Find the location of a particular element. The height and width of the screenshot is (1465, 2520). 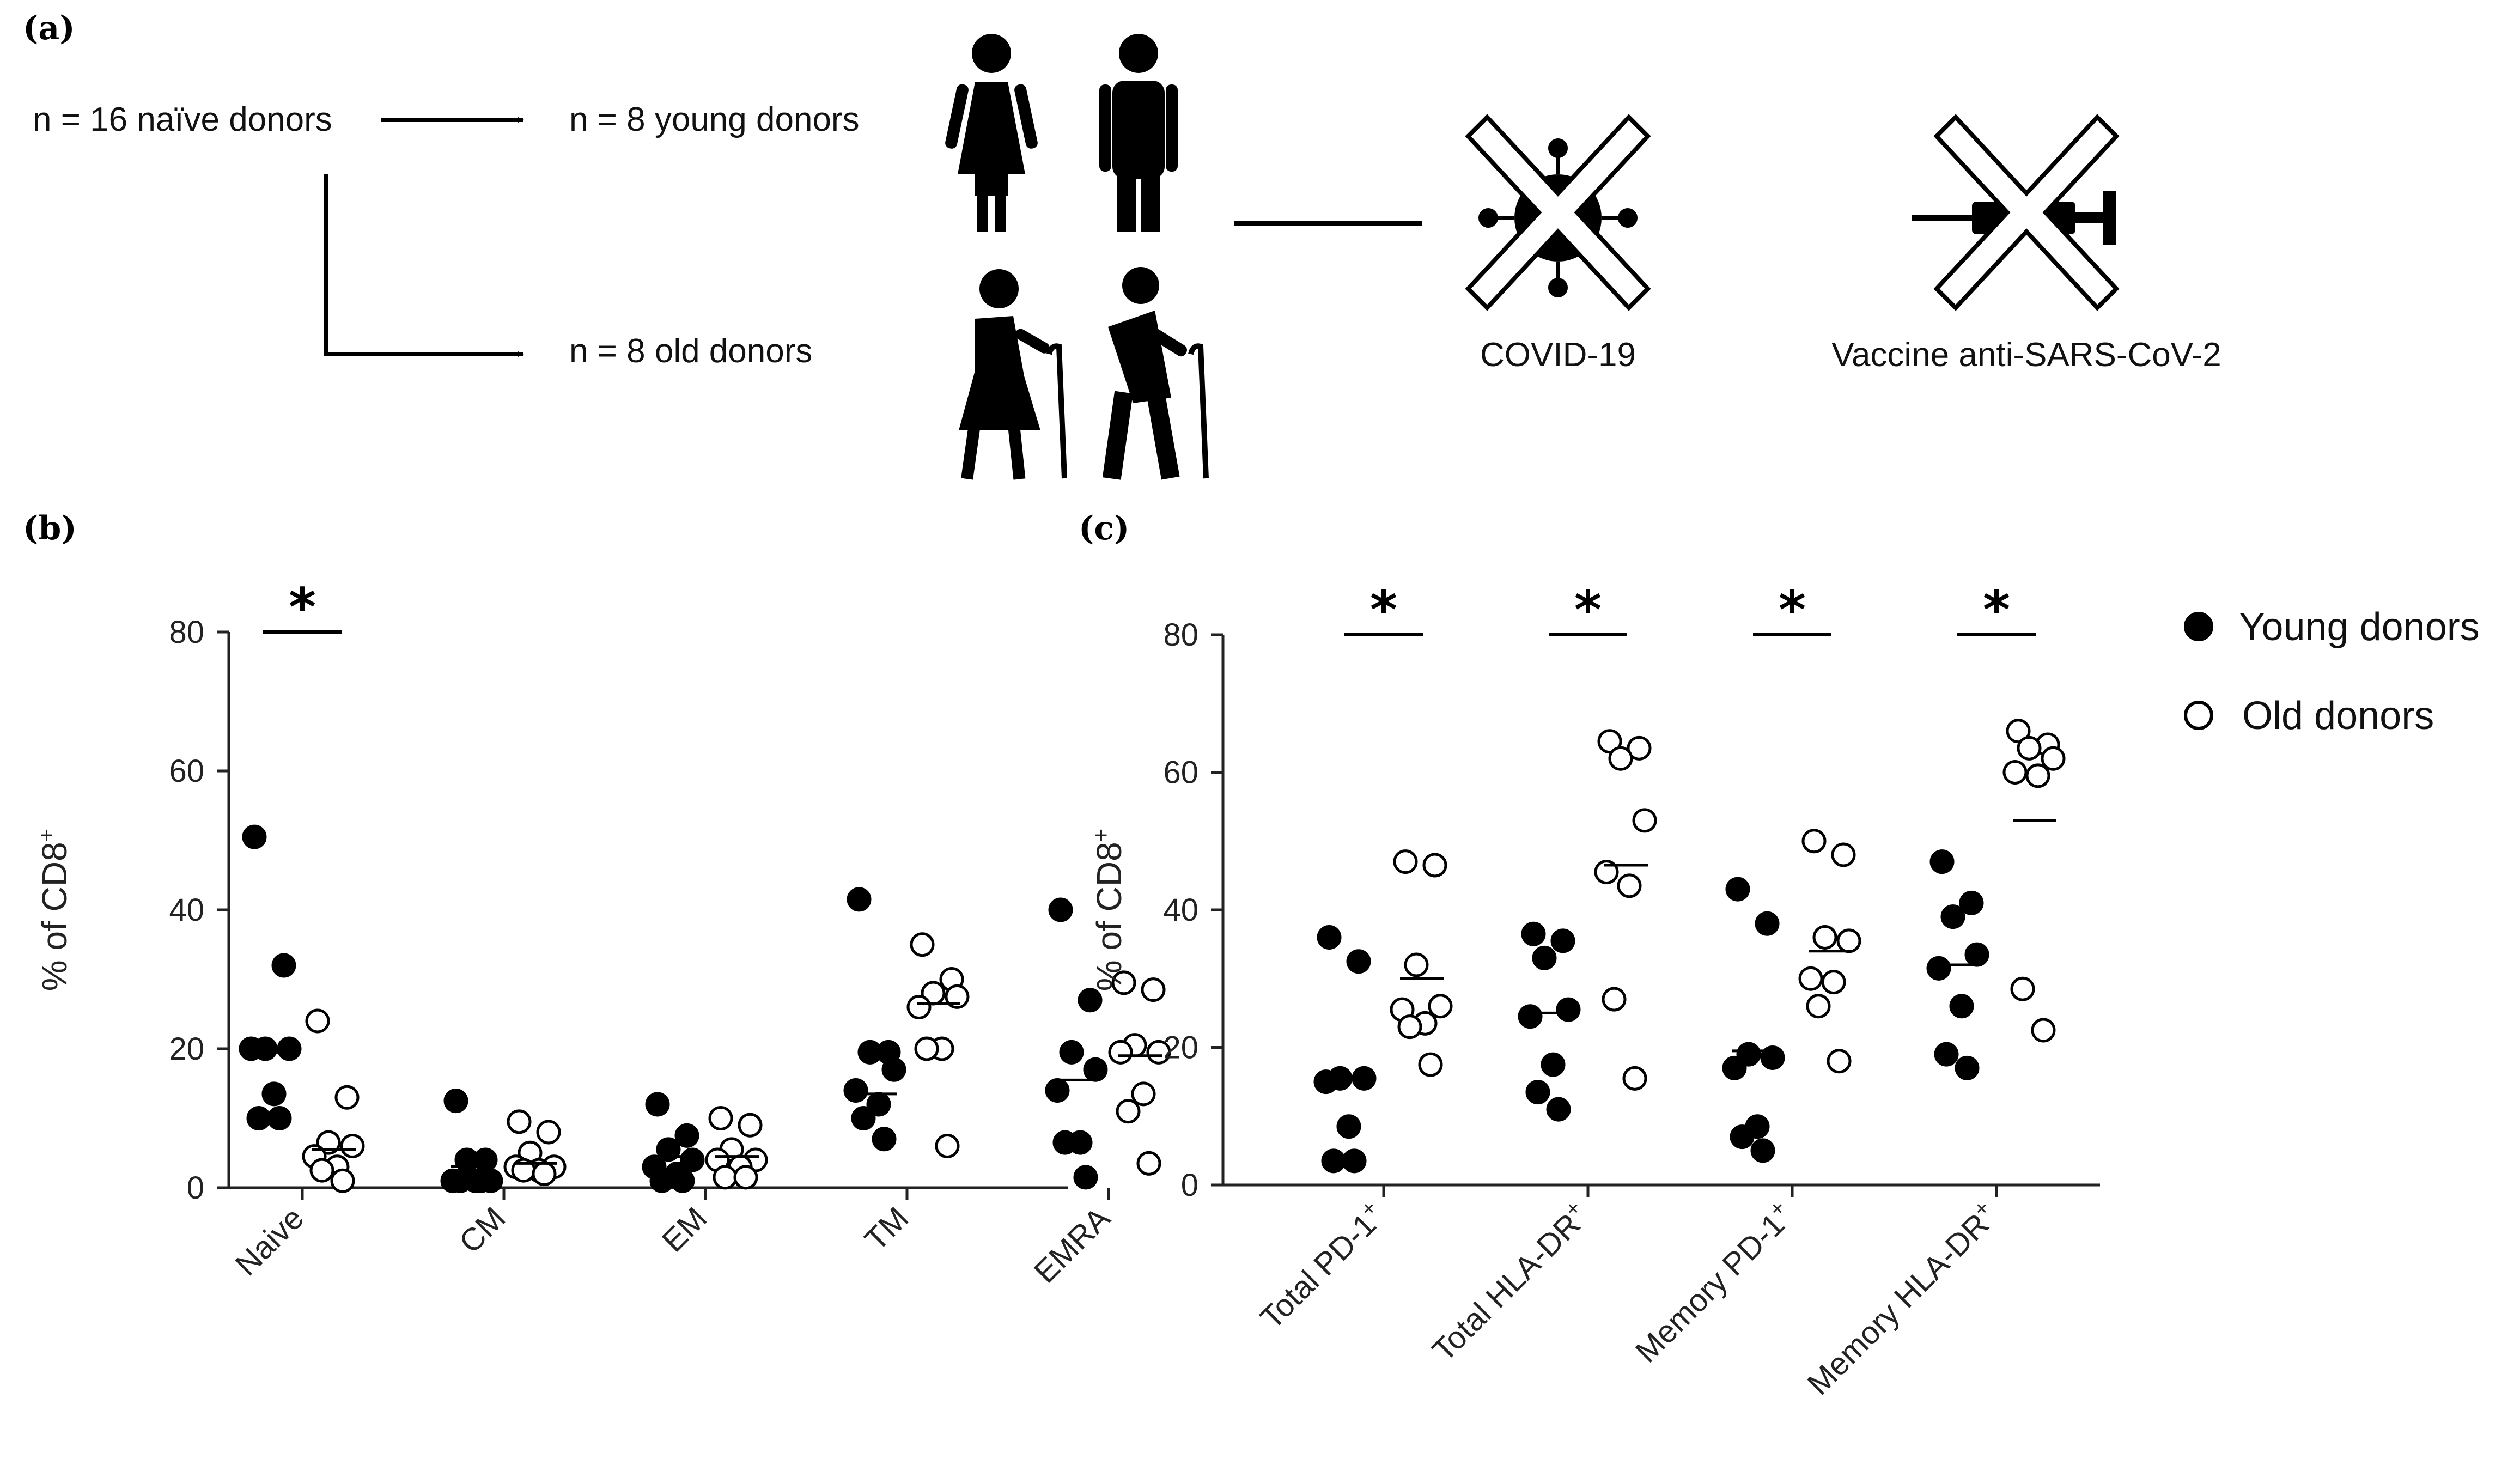

legend-label-old: Old donors is located at coordinates (2338, 716).